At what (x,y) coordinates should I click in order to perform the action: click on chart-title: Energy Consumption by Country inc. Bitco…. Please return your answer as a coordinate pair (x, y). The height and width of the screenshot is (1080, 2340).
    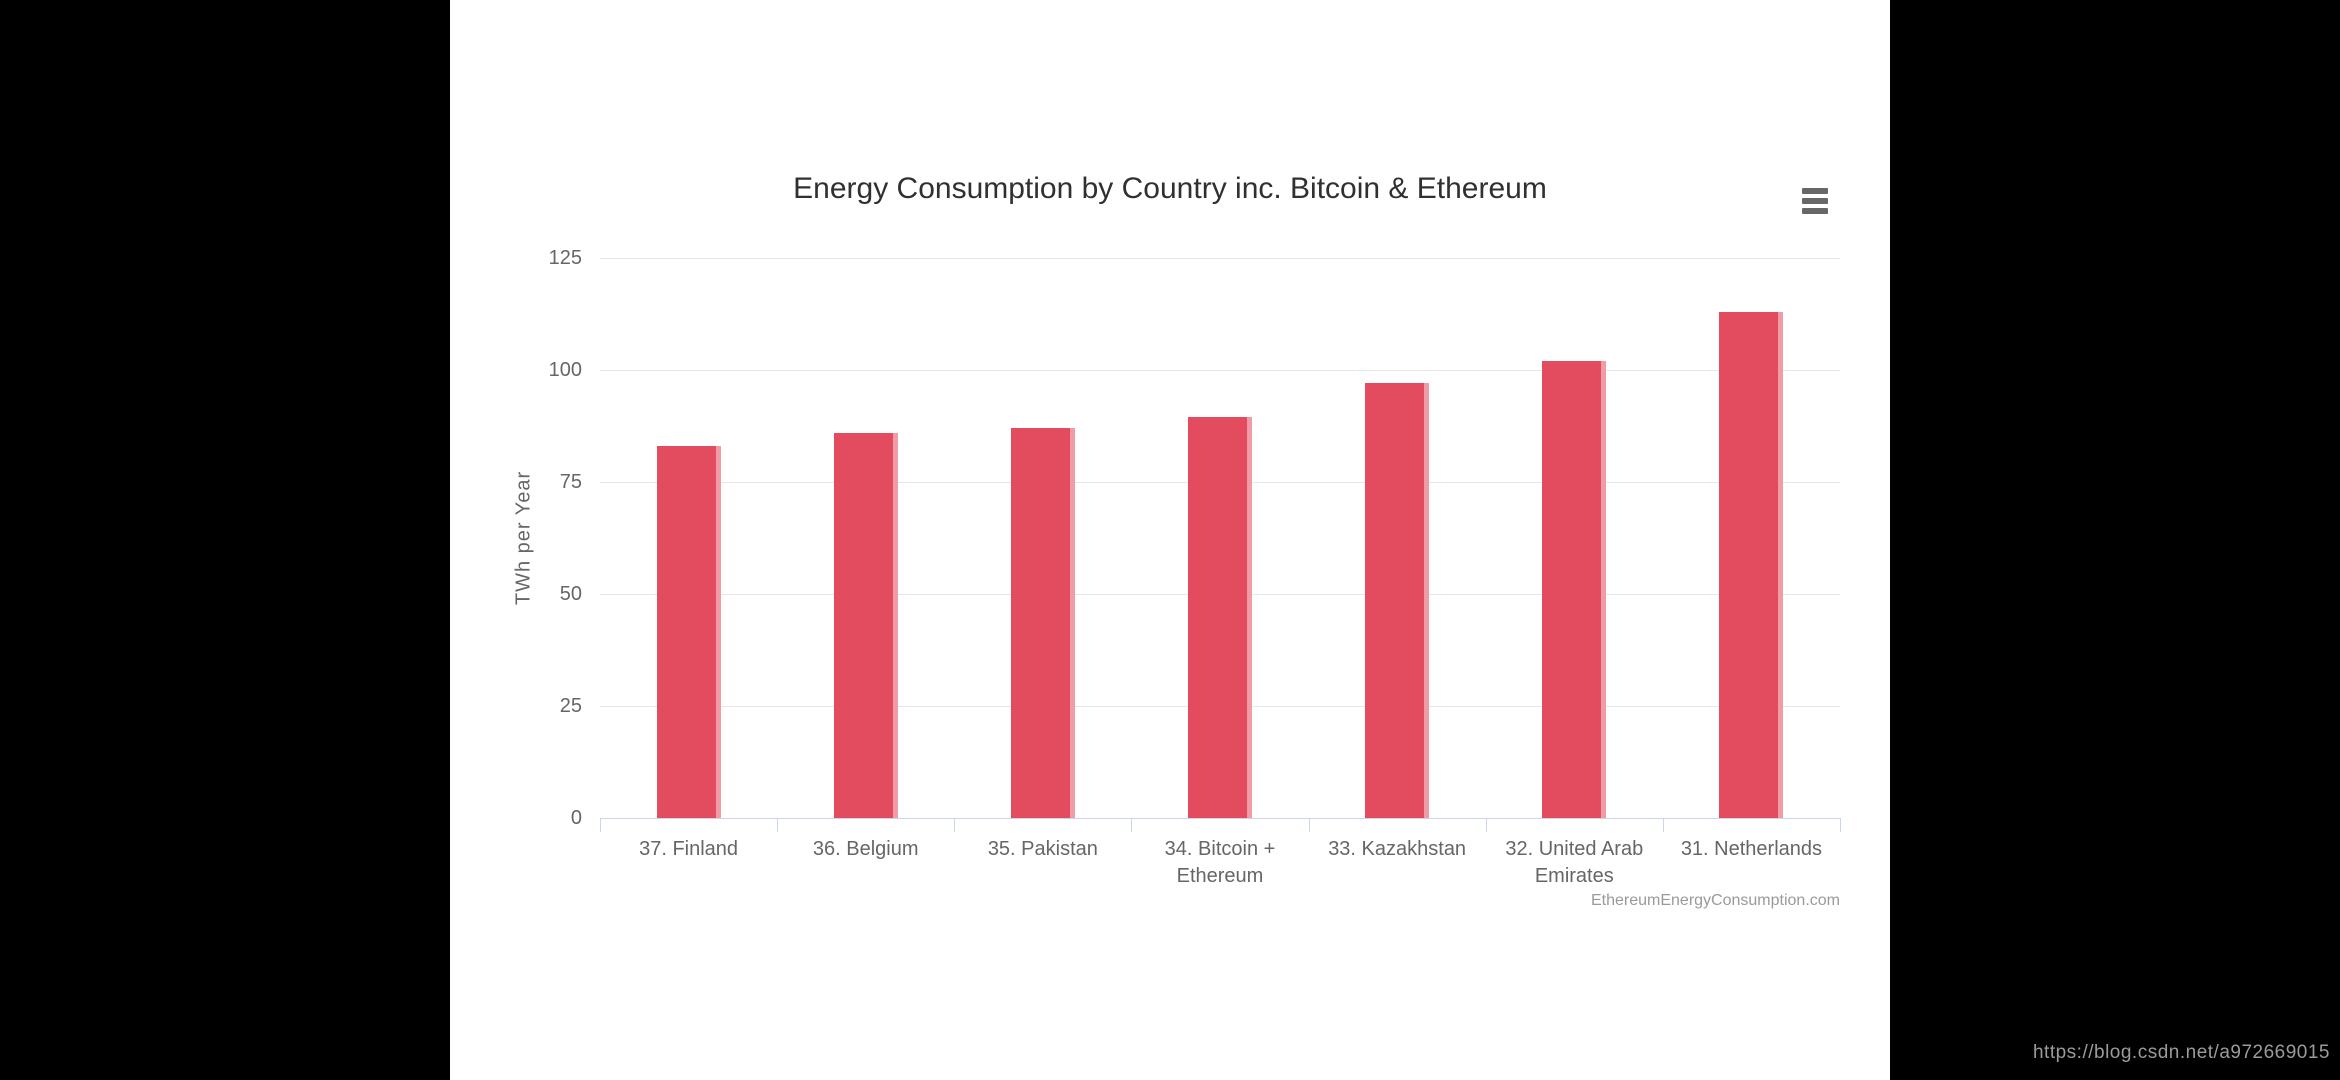
    Looking at the image, I should click on (1170, 188).